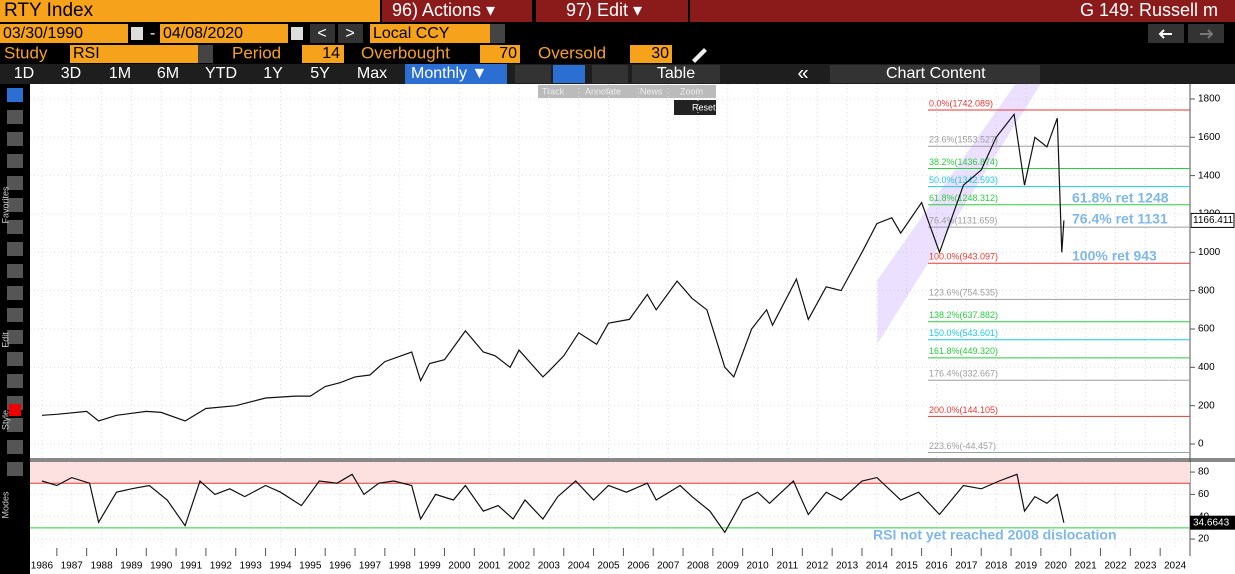 The width and height of the screenshot is (1235, 574). I want to click on y-tick-label: 20, so click(1204, 539).